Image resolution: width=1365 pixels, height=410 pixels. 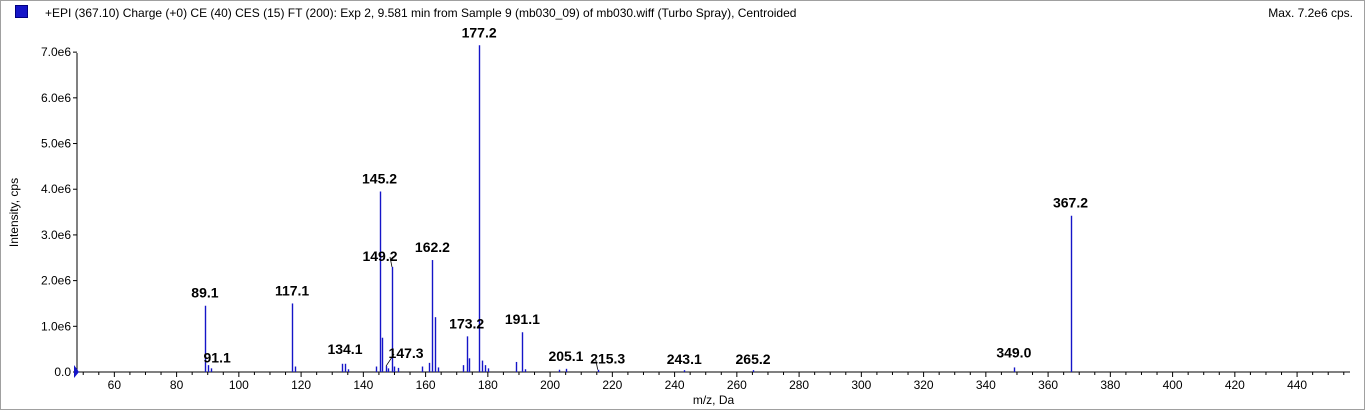 What do you see at coordinates (62, 372) in the screenshot?
I see `y-tick-label: 0.0` at bounding box center [62, 372].